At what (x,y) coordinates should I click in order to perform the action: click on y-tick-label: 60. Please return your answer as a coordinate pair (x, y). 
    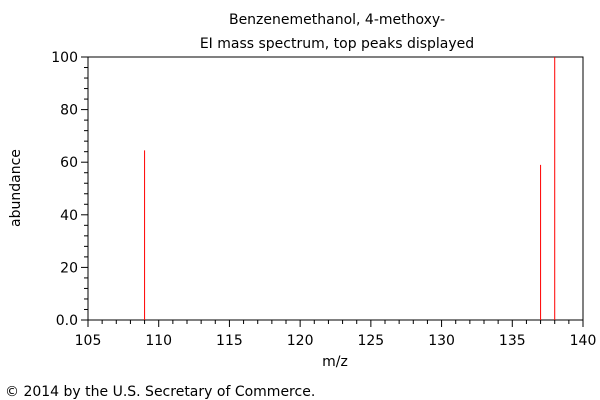
    Looking at the image, I should click on (69, 163).